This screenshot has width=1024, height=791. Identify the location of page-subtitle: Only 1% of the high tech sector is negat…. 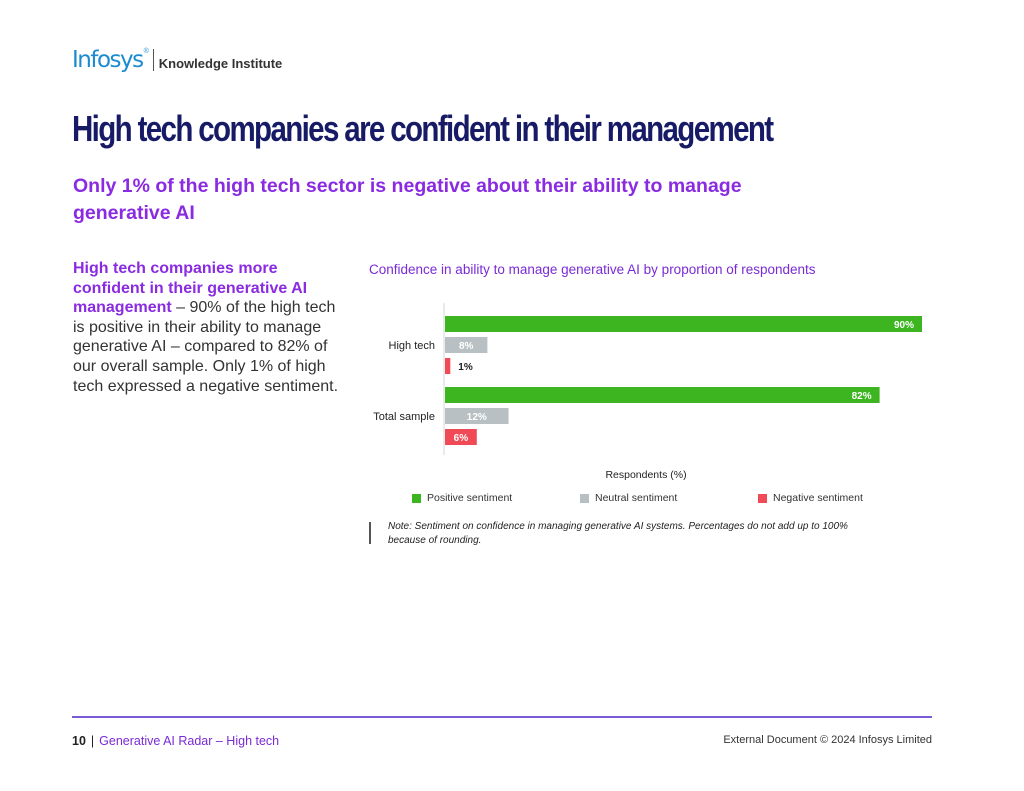
(407, 199).